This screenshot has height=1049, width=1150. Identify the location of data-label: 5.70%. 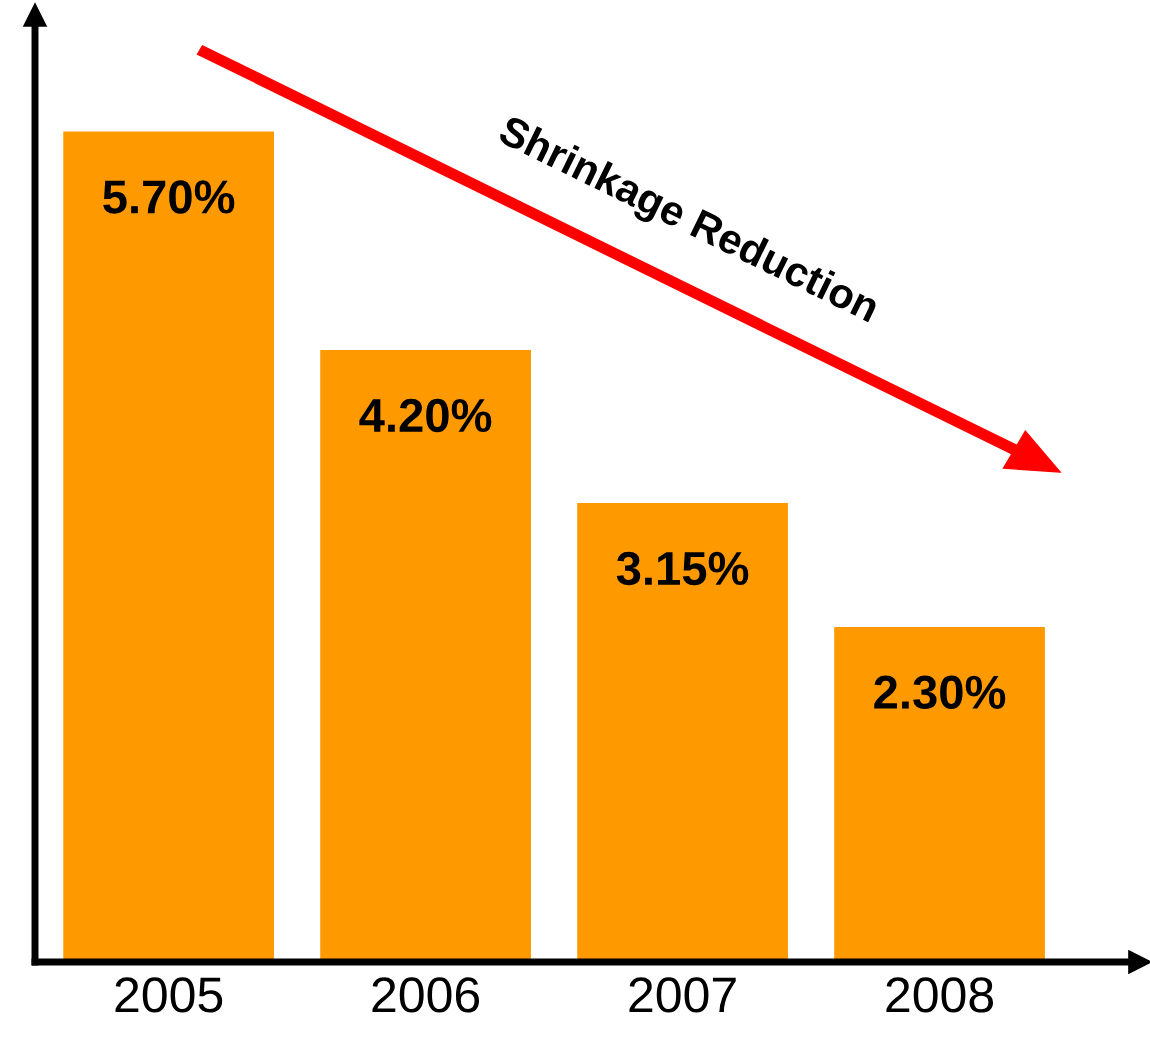
(169, 197).